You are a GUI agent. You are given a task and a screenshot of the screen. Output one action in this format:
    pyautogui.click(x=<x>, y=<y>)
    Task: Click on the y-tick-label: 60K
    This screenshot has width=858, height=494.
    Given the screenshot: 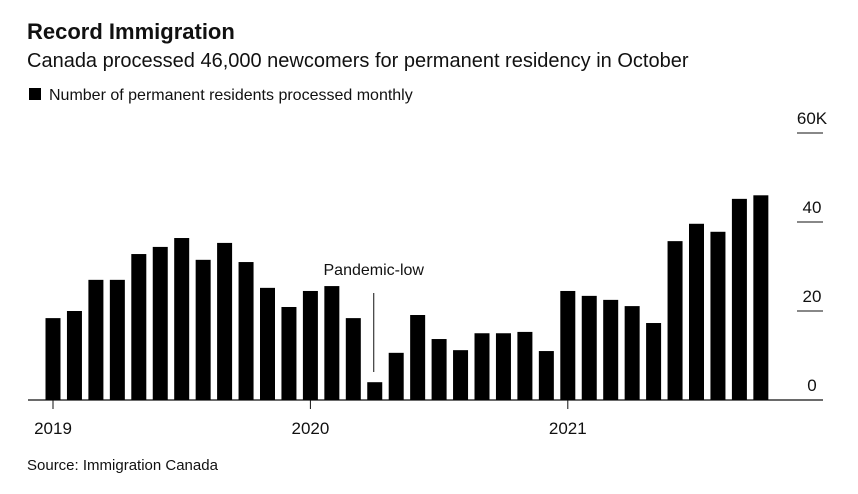 What is the action you would take?
    pyautogui.click(x=812, y=118)
    